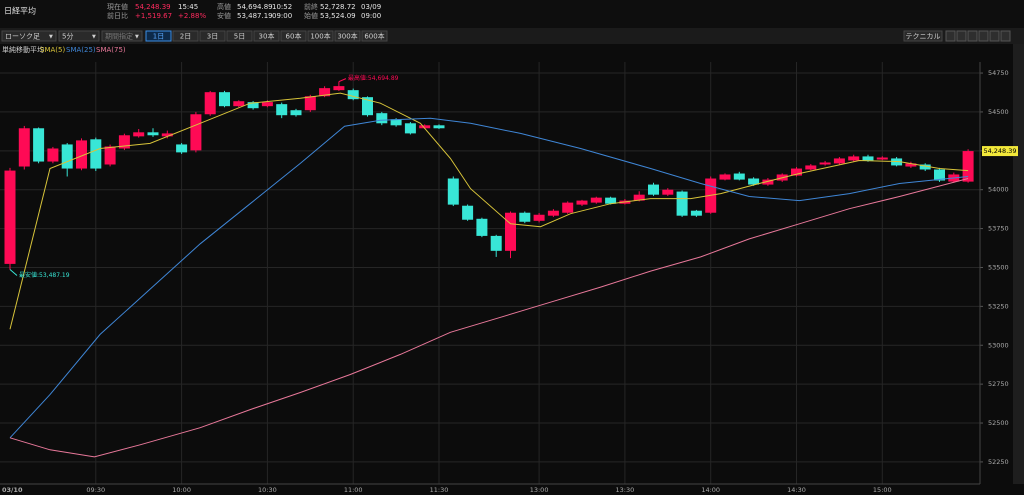 The image size is (1024, 495). I want to click on period-label: 60本, so click(294, 36).